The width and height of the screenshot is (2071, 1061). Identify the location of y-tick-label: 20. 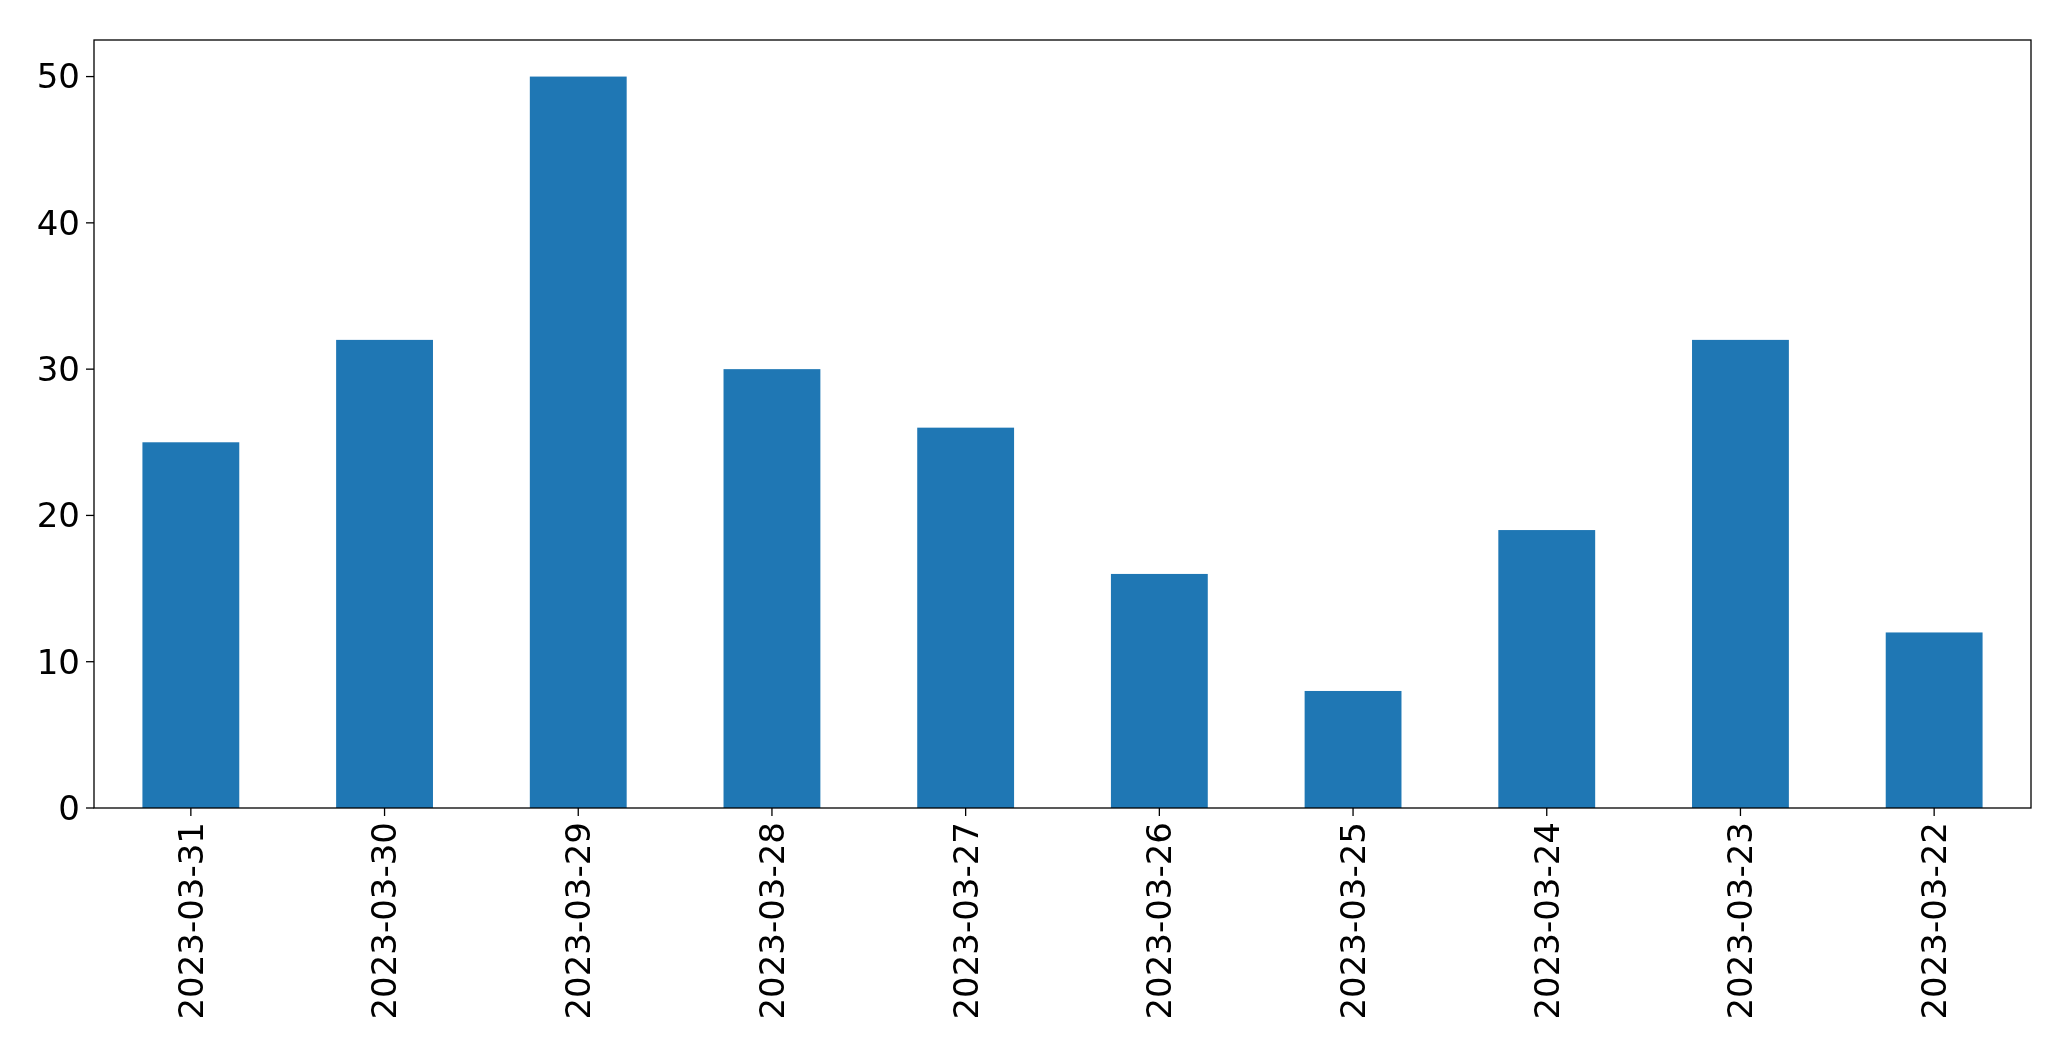
(58, 515).